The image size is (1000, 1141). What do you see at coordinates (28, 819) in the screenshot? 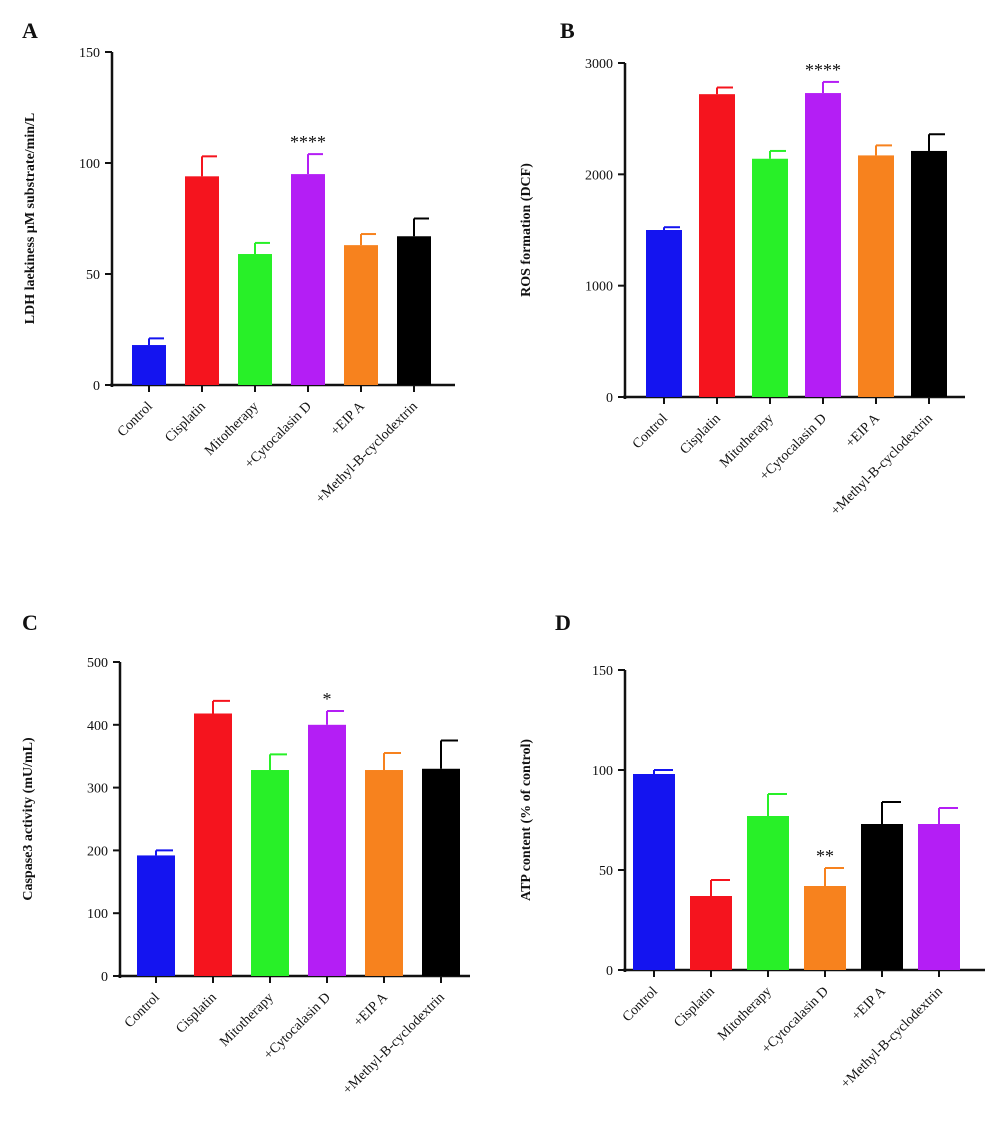
I see `y-axis-title: Caspase3 activity (mU/mL)` at bounding box center [28, 819].